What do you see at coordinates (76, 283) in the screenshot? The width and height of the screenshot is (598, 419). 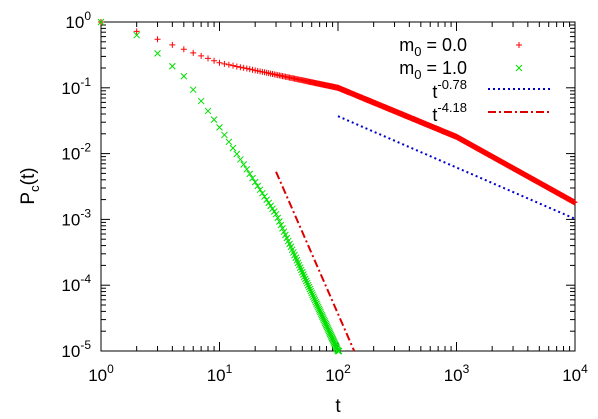 I see `y-tick-label: 10⁻⁴` at bounding box center [76, 283].